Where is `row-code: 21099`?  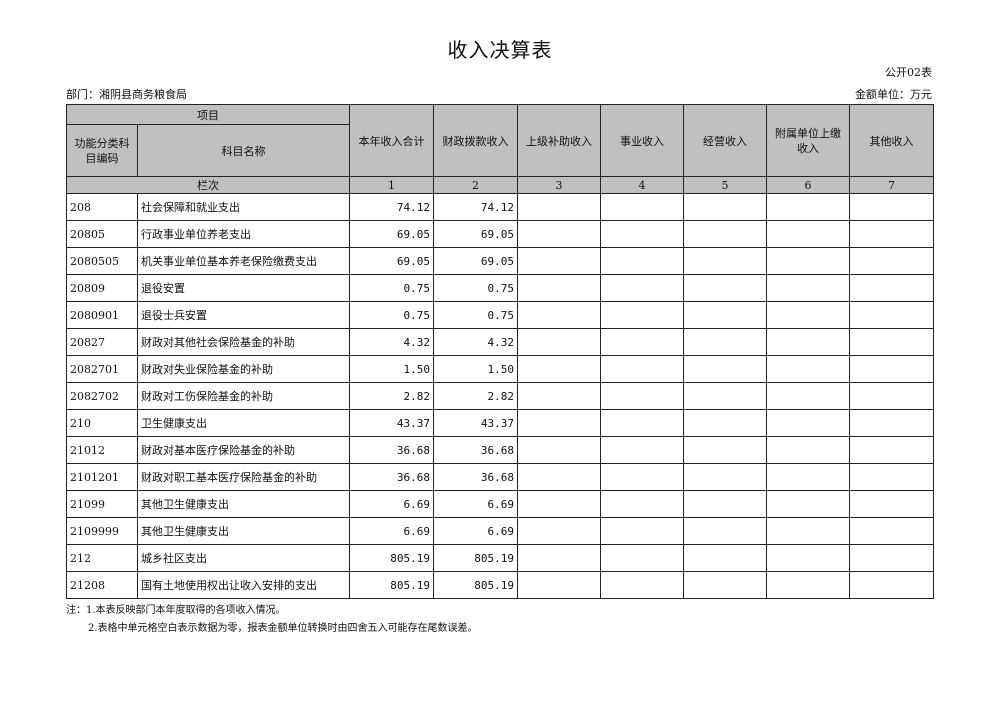 row-code: 21099 is located at coordinates (102, 504).